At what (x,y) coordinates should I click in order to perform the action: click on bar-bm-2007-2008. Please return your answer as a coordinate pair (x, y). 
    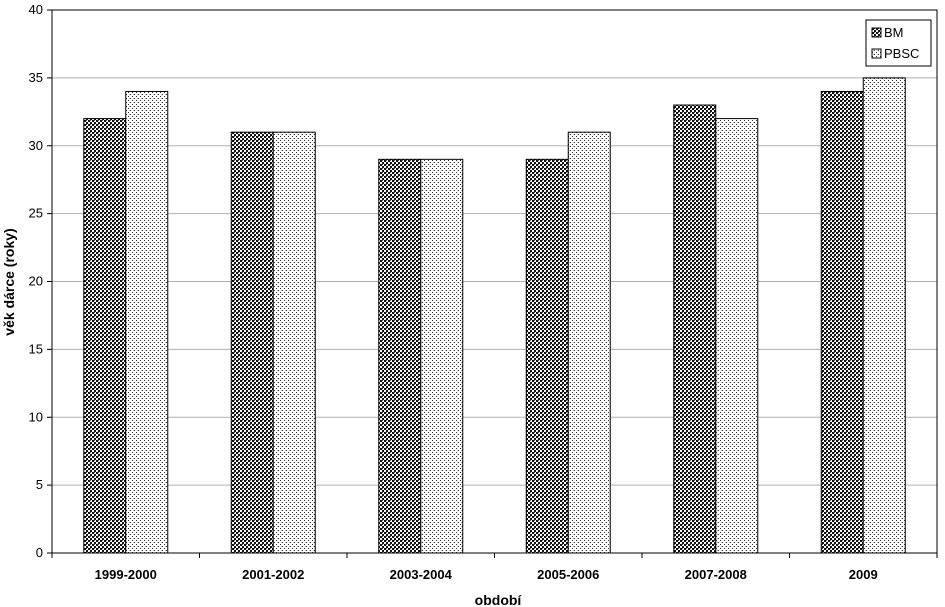
    Looking at the image, I should click on (695, 329).